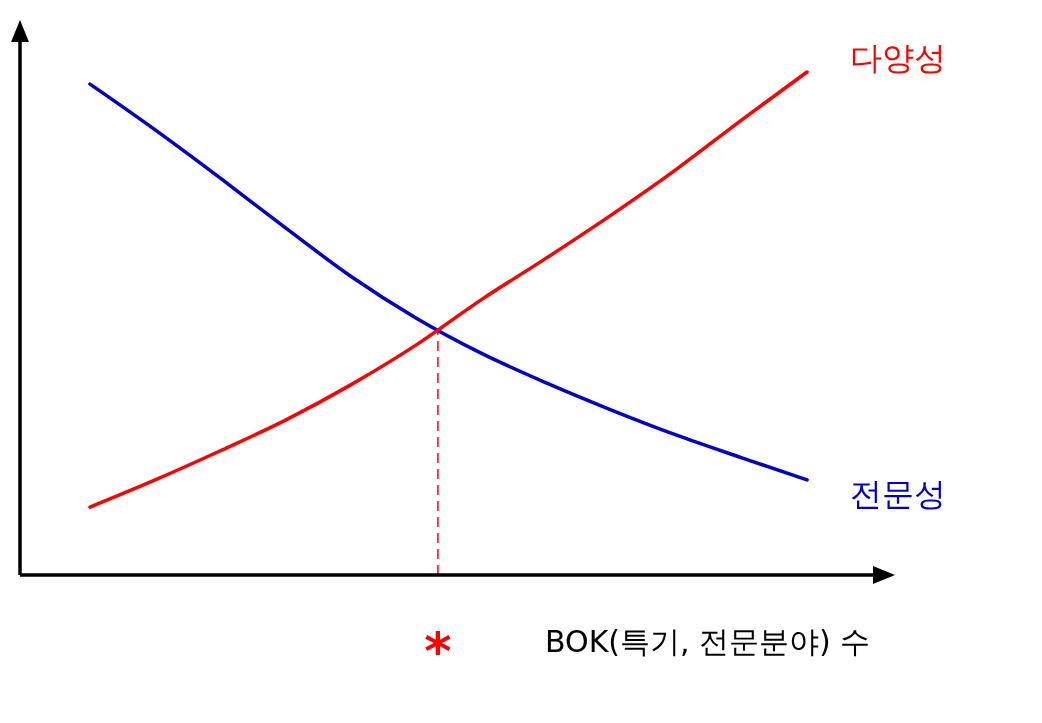 The width and height of the screenshot is (1042, 723). I want to click on x-axis-title: BOK(특기, 전문분야) 수, so click(708, 641).